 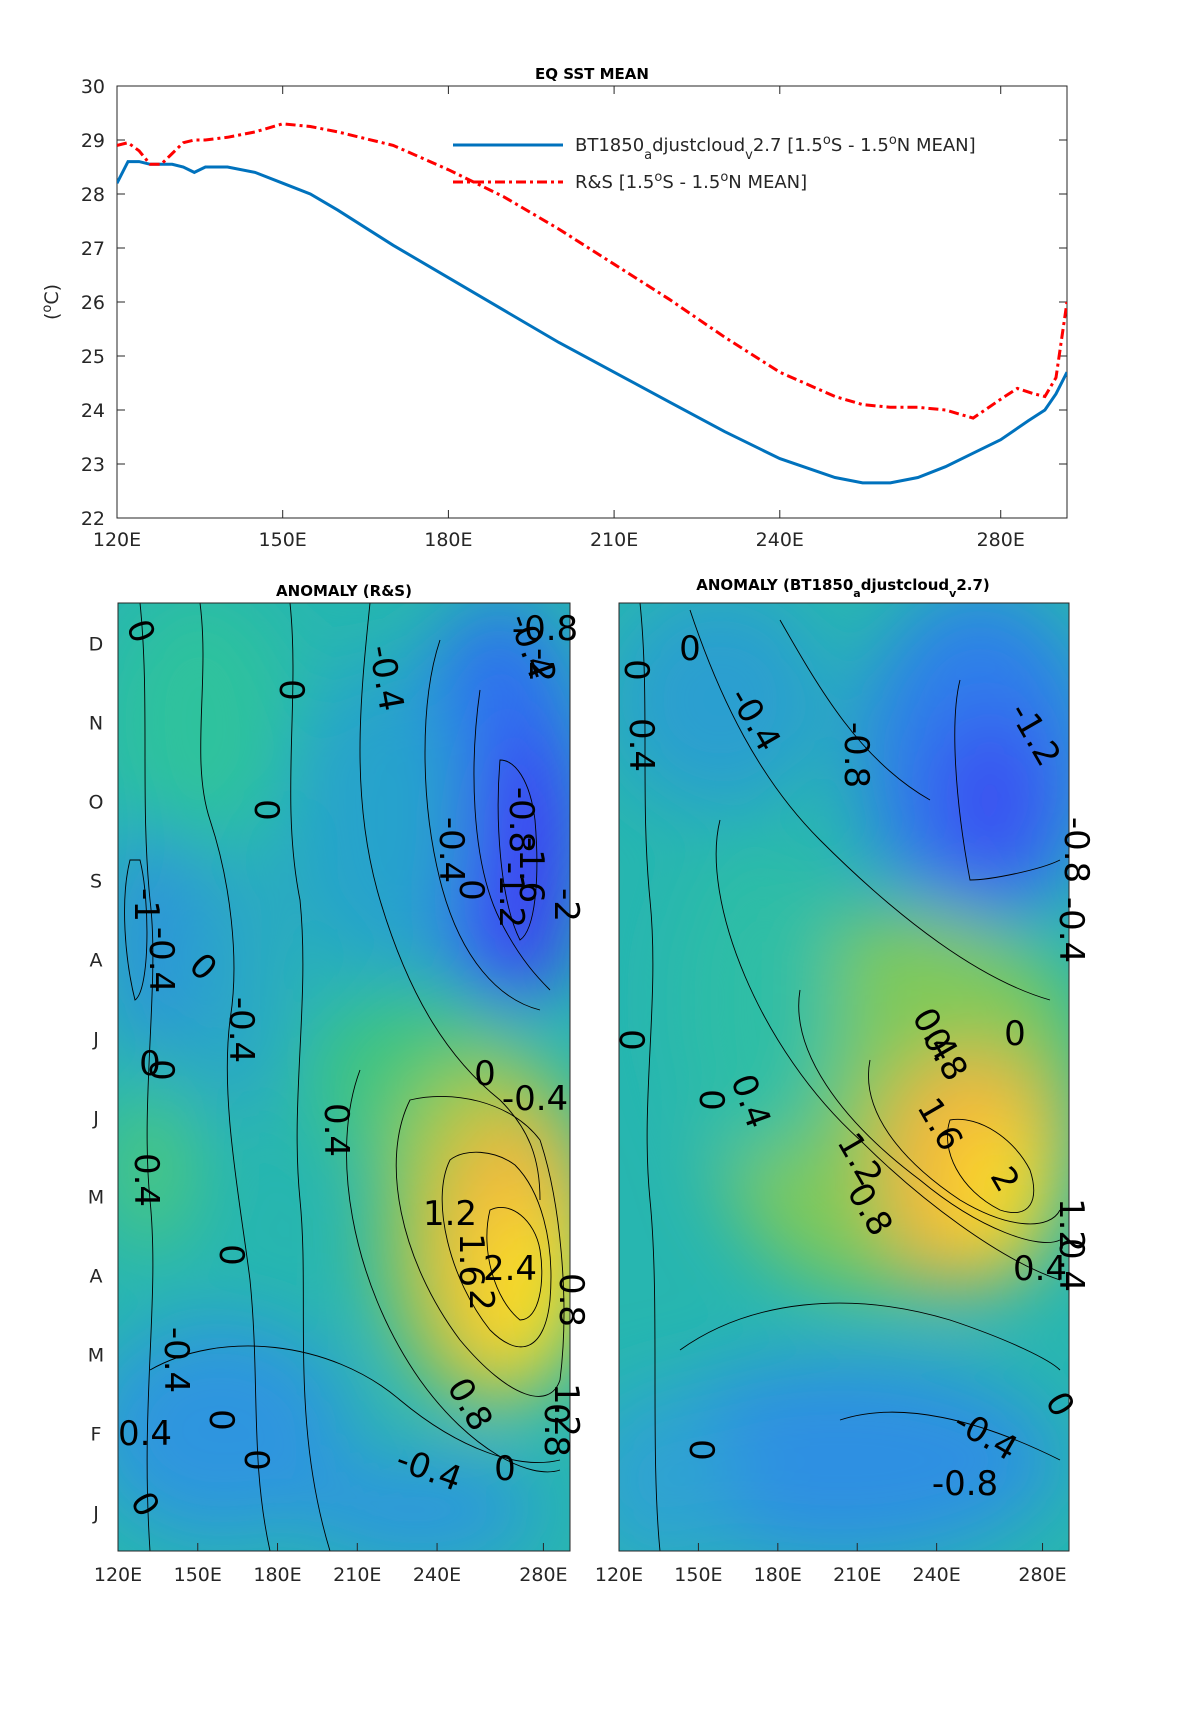 I want to click on y-tick-label: 23, so click(x=93, y=465).